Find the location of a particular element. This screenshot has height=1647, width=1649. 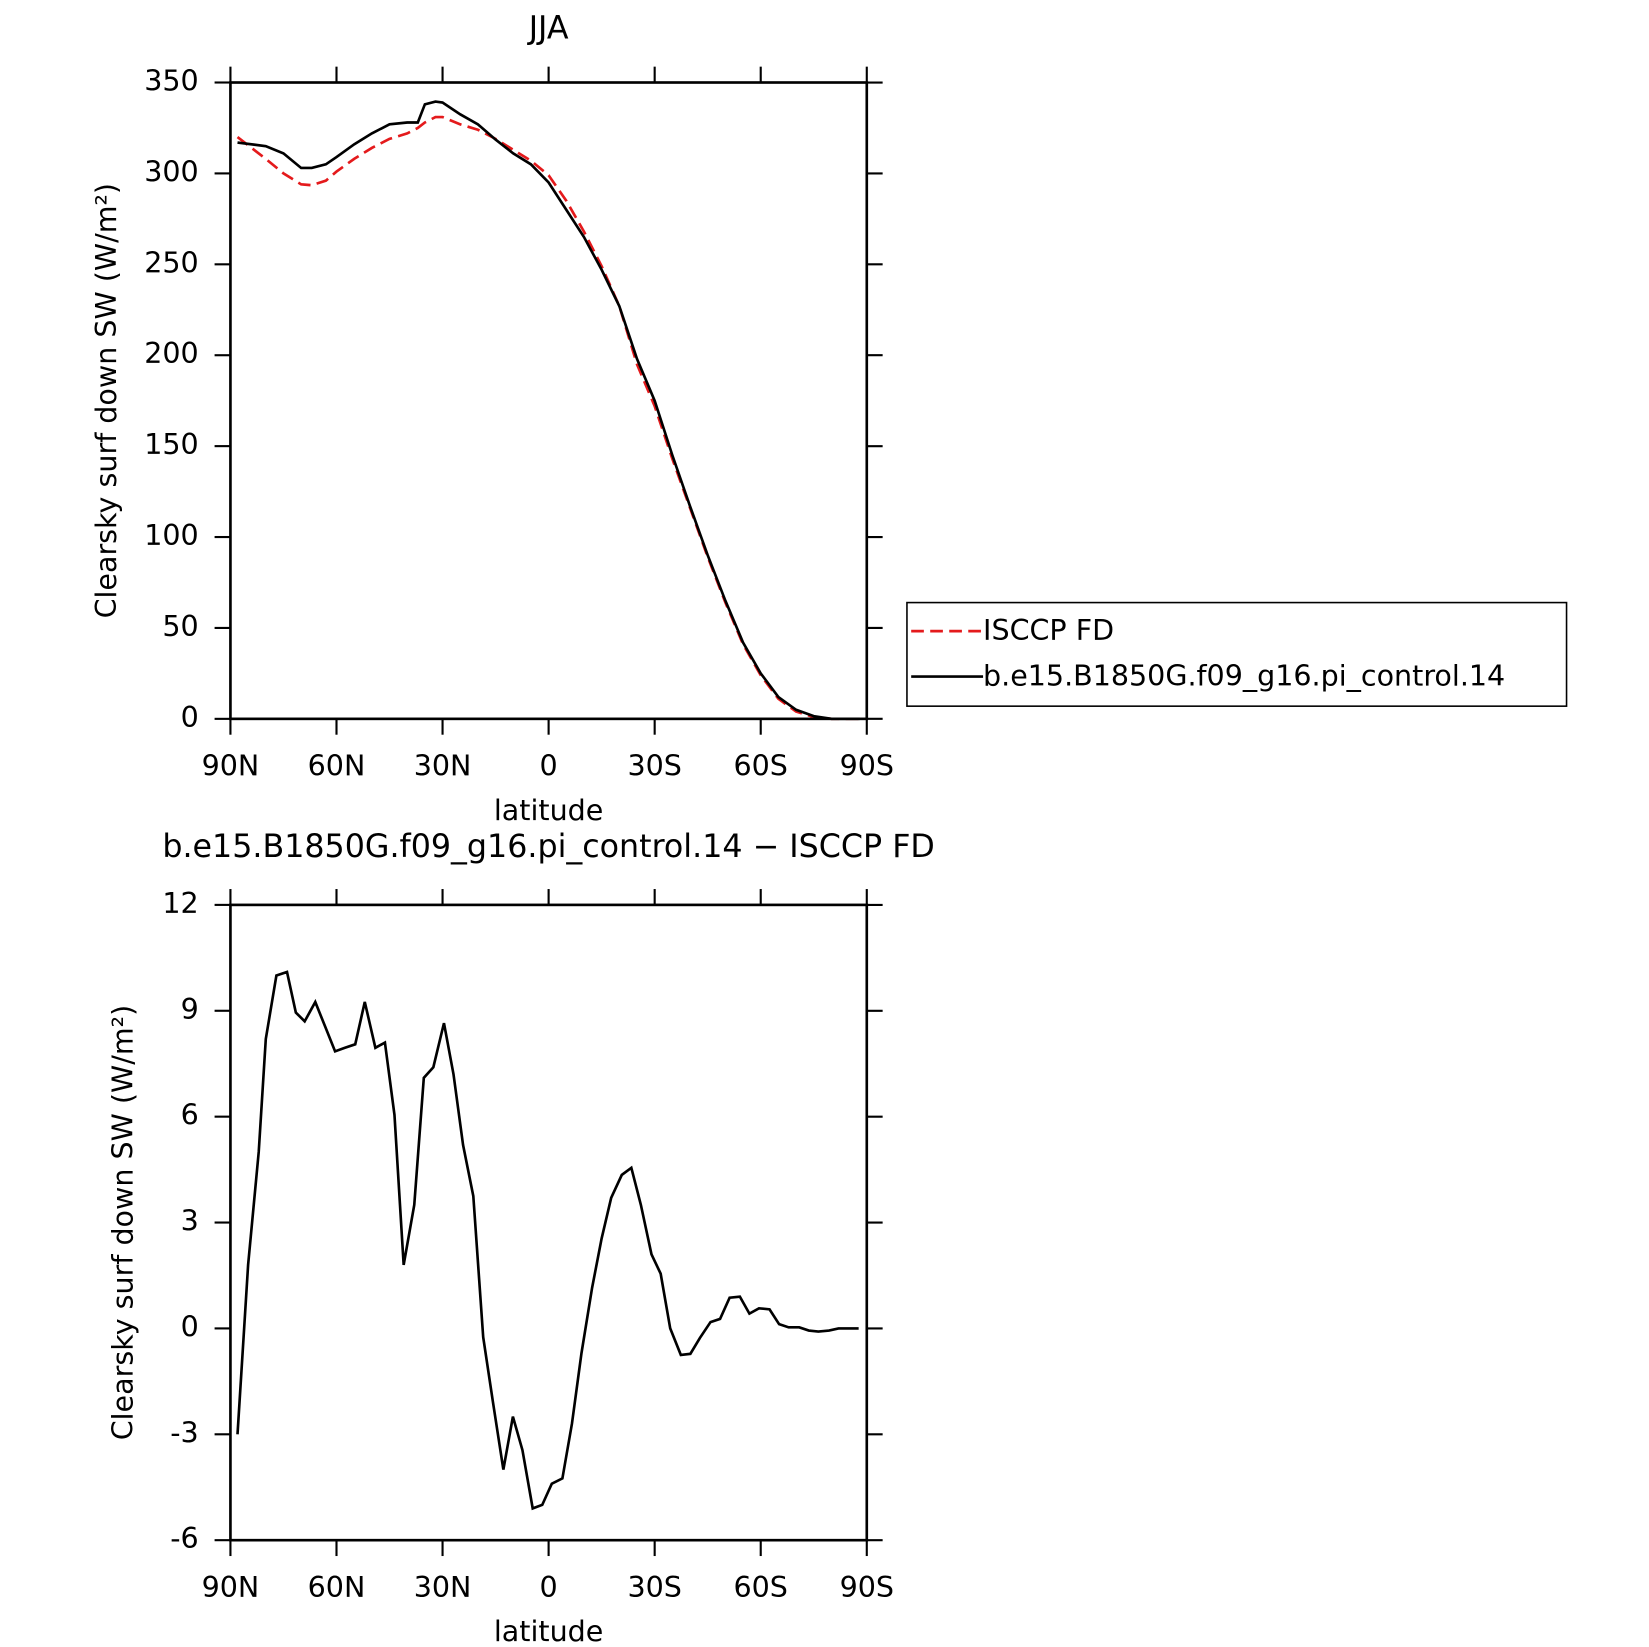

y-tick-label: 50 is located at coordinates (180, 626).